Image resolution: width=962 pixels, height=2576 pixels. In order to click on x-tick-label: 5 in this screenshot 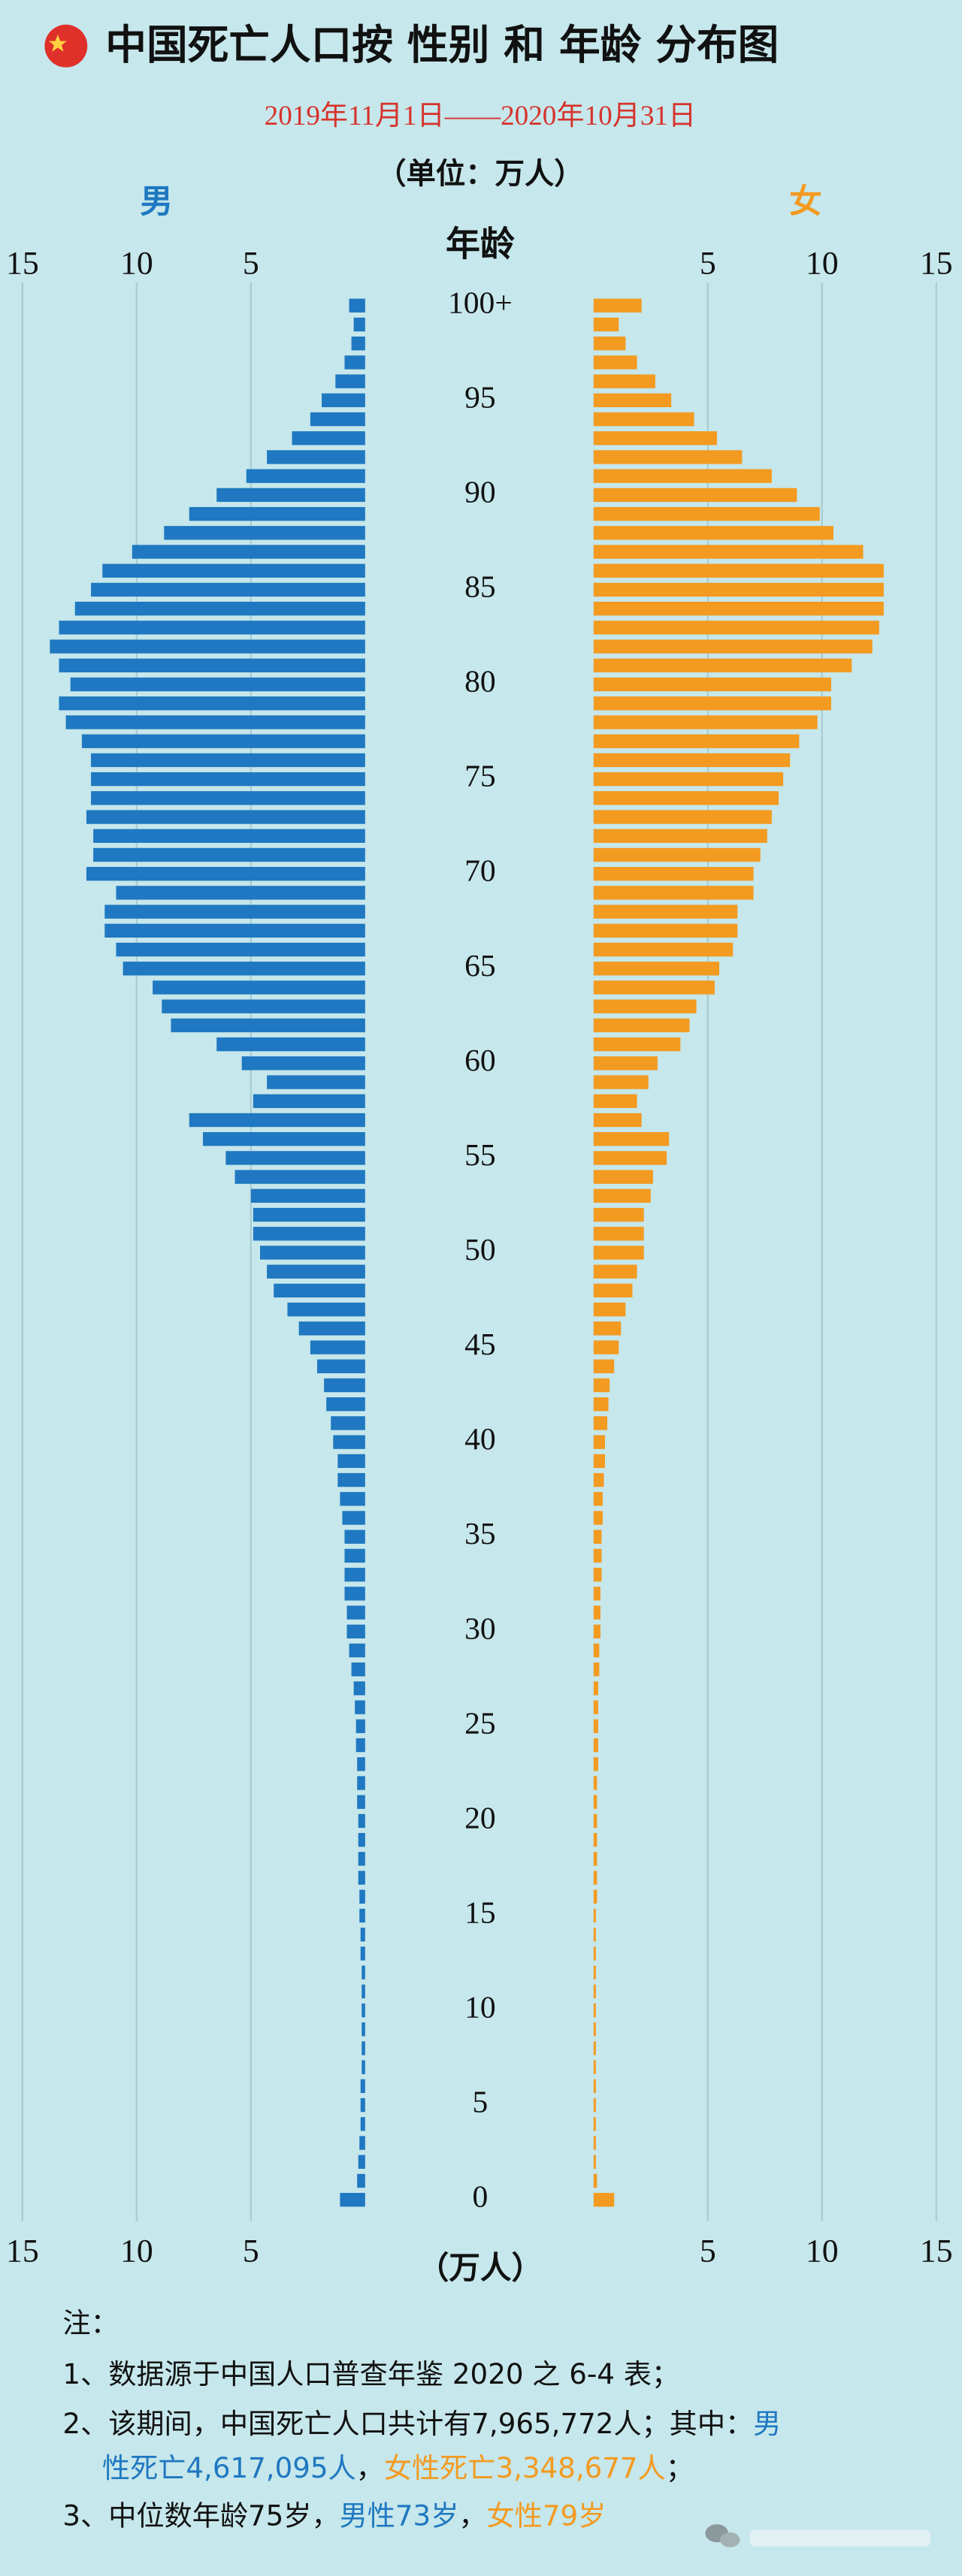, I will do `click(708, 263)`.